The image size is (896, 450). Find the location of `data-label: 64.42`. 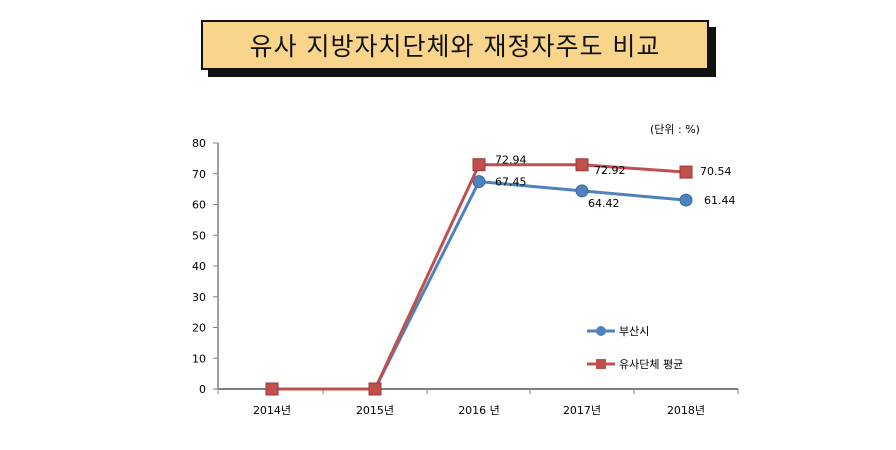

data-label: 64.42 is located at coordinates (604, 203).